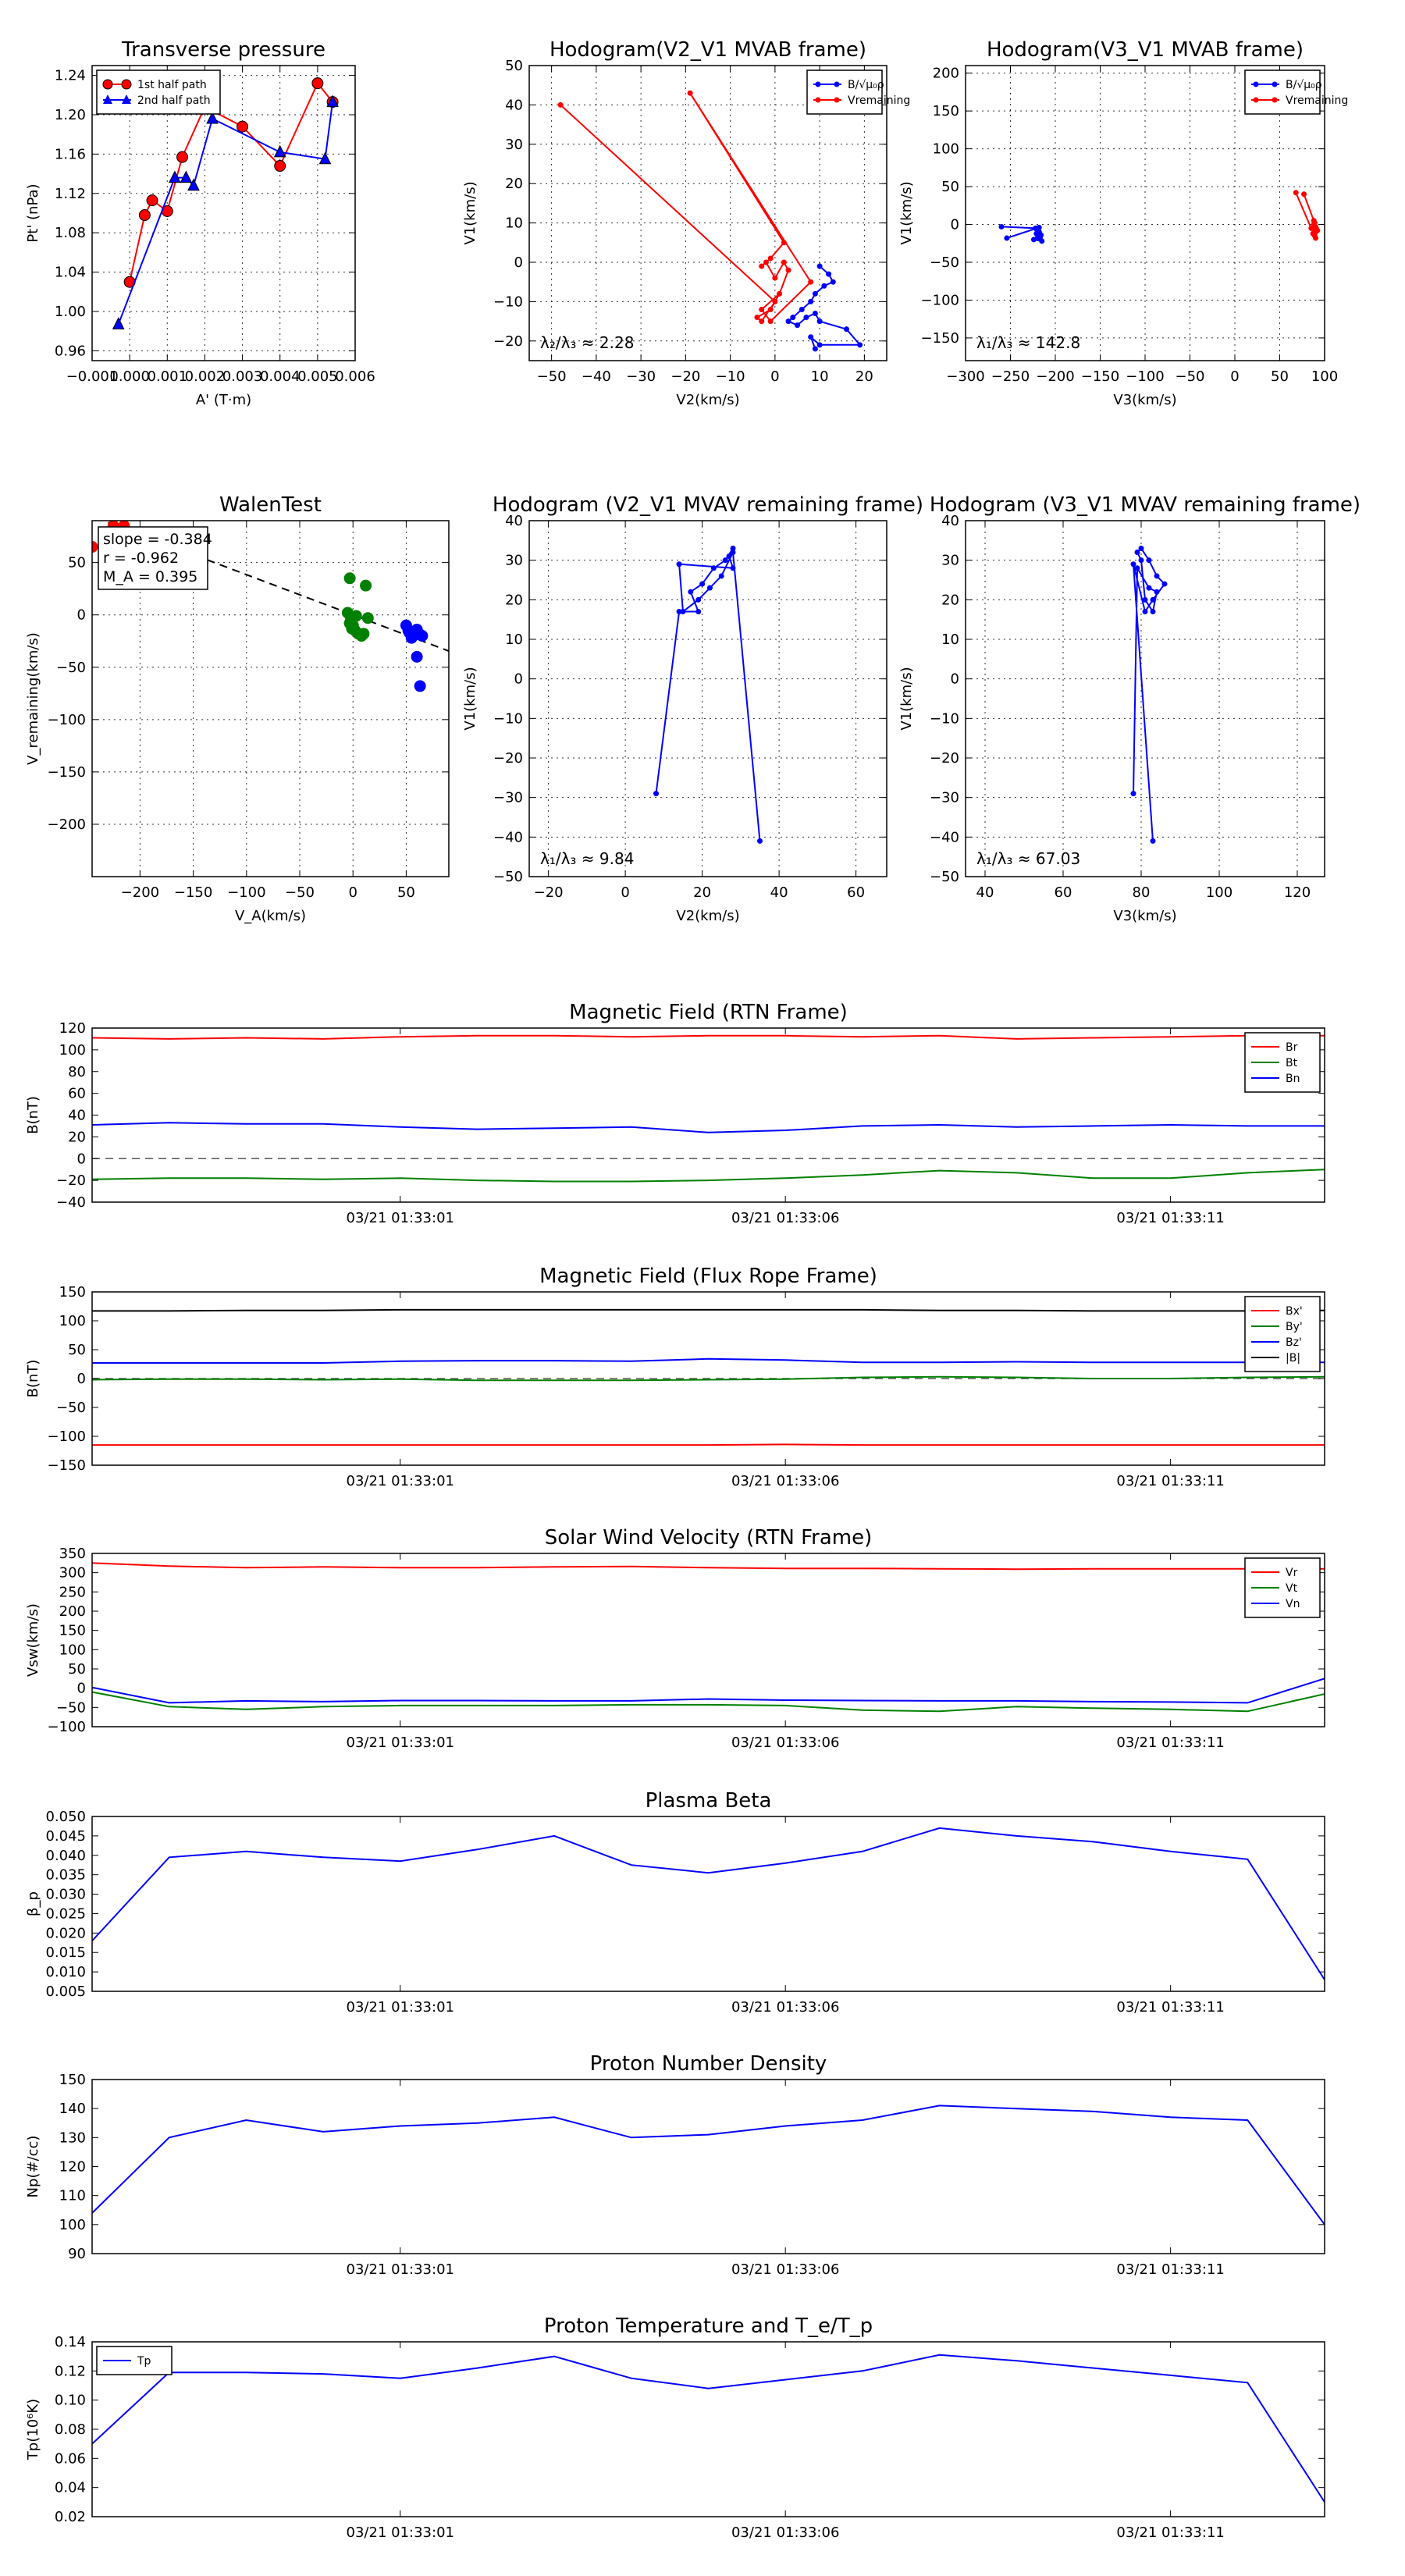  What do you see at coordinates (67, 825) in the screenshot?
I see `y-tick-label: −200` at bounding box center [67, 825].